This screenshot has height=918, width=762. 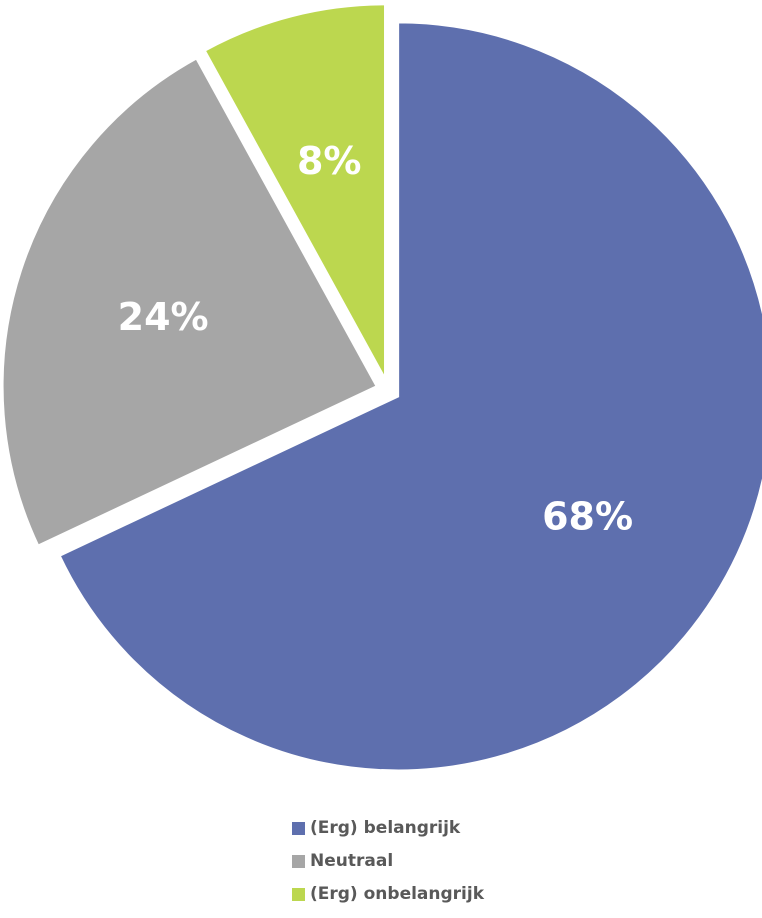 I want to click on legend-item-erg-belangrijk: (Erg) belangrijk, so click(x=388, y=828).